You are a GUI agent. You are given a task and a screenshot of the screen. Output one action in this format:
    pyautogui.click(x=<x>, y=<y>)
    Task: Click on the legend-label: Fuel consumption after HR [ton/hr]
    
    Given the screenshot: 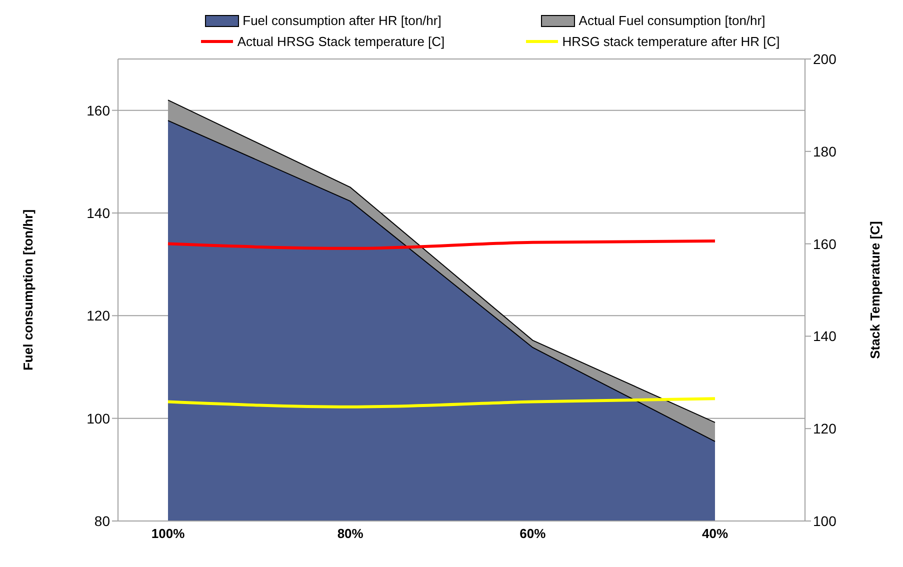 What is the action you would take?
    pyautogui.click(x=342, y=20)
    